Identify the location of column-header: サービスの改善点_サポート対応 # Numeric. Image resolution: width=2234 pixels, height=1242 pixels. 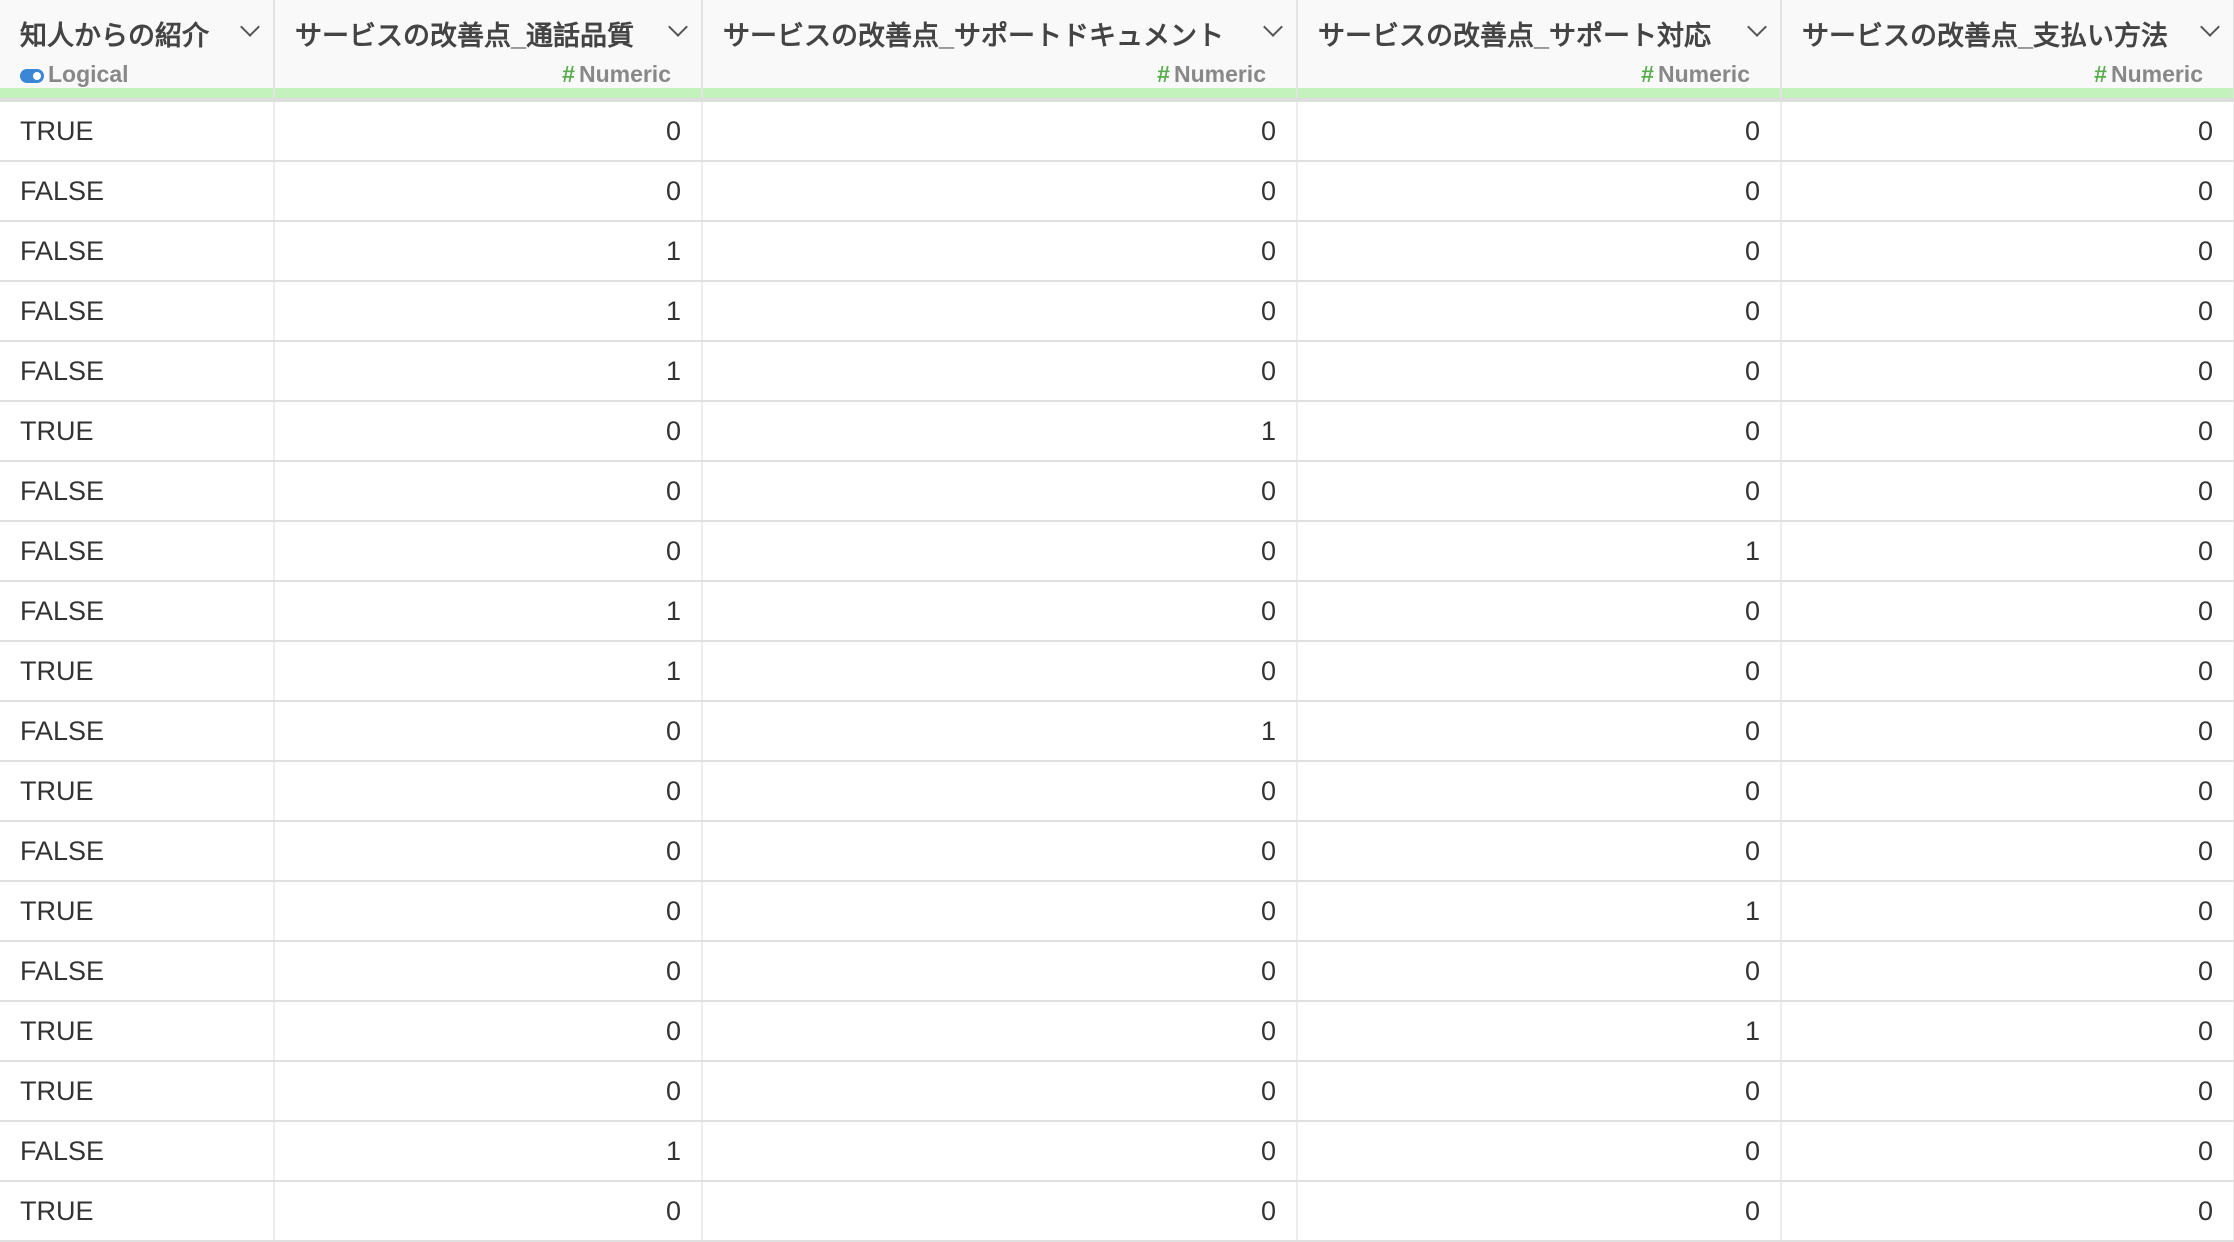
(1539, 44).